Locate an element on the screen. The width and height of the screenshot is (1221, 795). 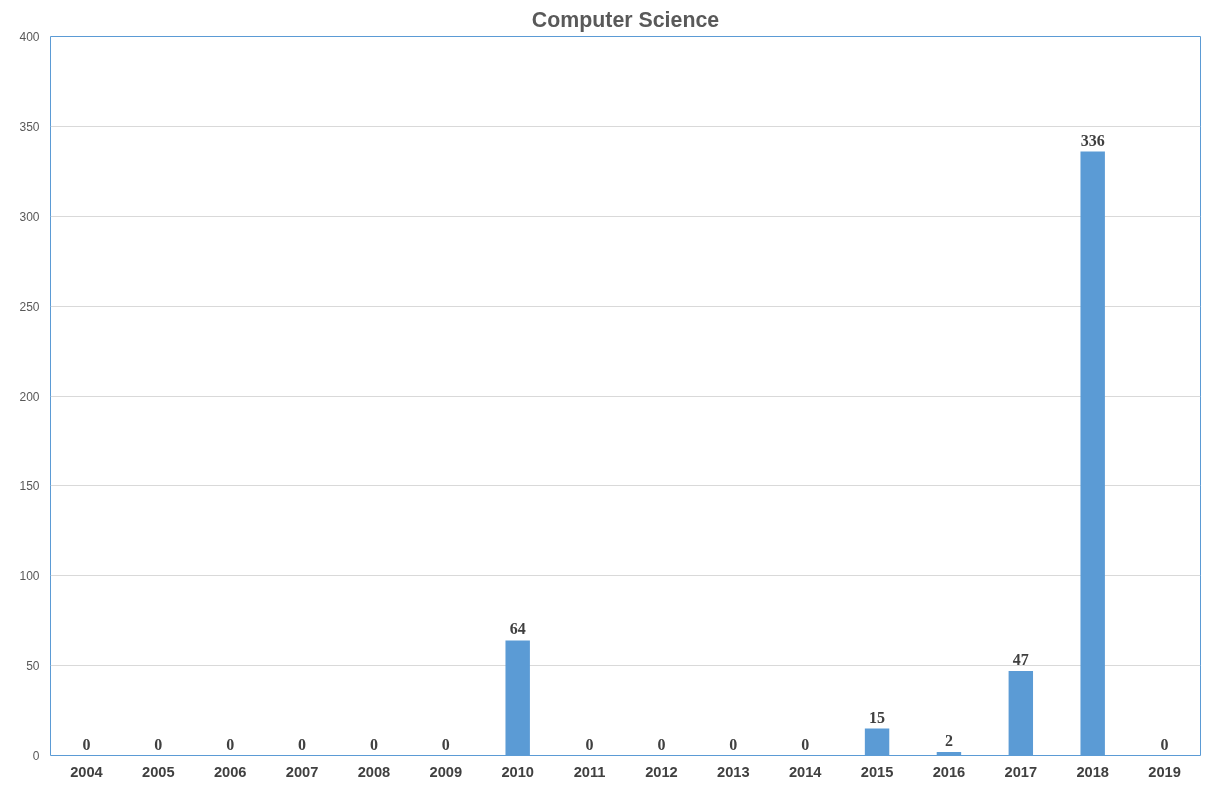
x-tick-label: 2013 is located at coordinates (733, 771).